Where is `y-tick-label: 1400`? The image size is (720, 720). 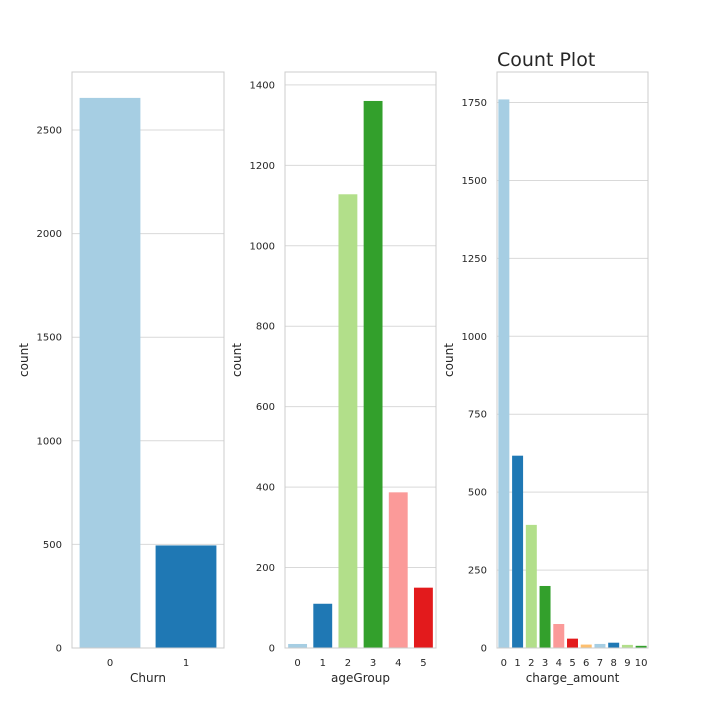
y-tick-label: 1400 is located at coordinates (262, 85).